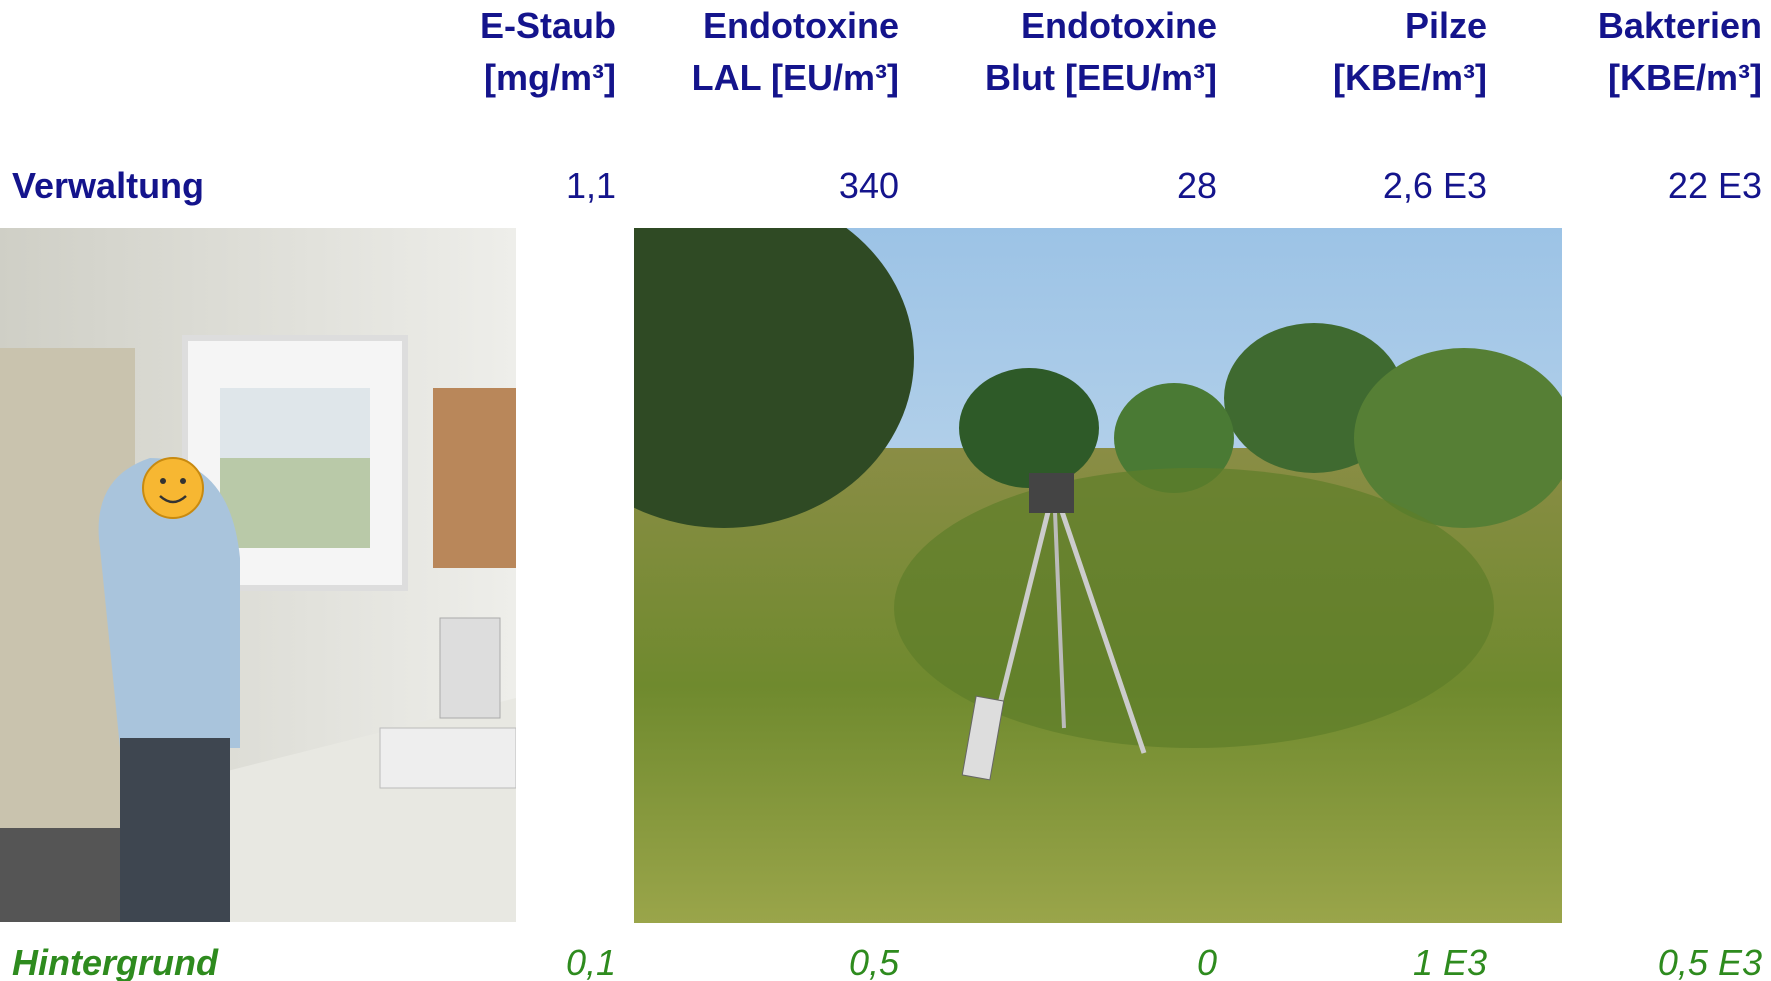 Image resolution: width=1771 pixels, height=981 pixels. What do you see at coordinates (1196, 185) in the screenshot?
I see `cell-value: 28` at bounding box center [1196, 185].